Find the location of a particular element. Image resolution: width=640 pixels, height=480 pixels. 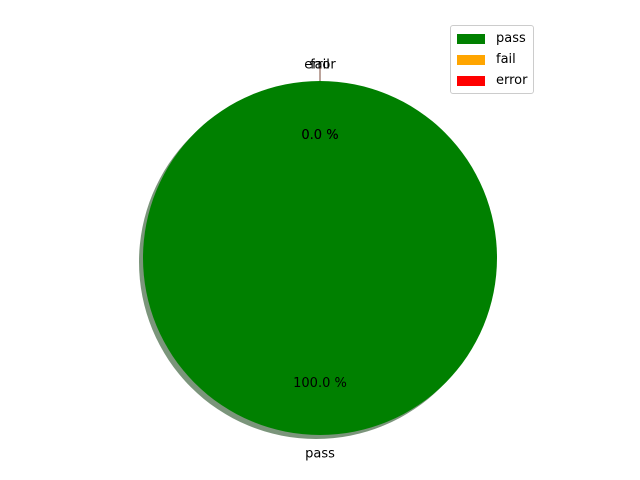

slice-pct-error: 0.0 % is located at coordinates (319, 135).